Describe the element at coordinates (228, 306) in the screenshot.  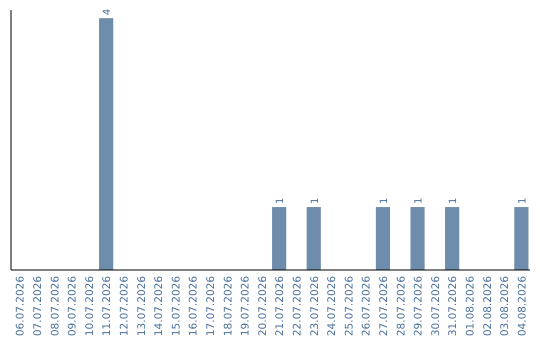
I see `x-tick-label: 18.07.2026` at that location.